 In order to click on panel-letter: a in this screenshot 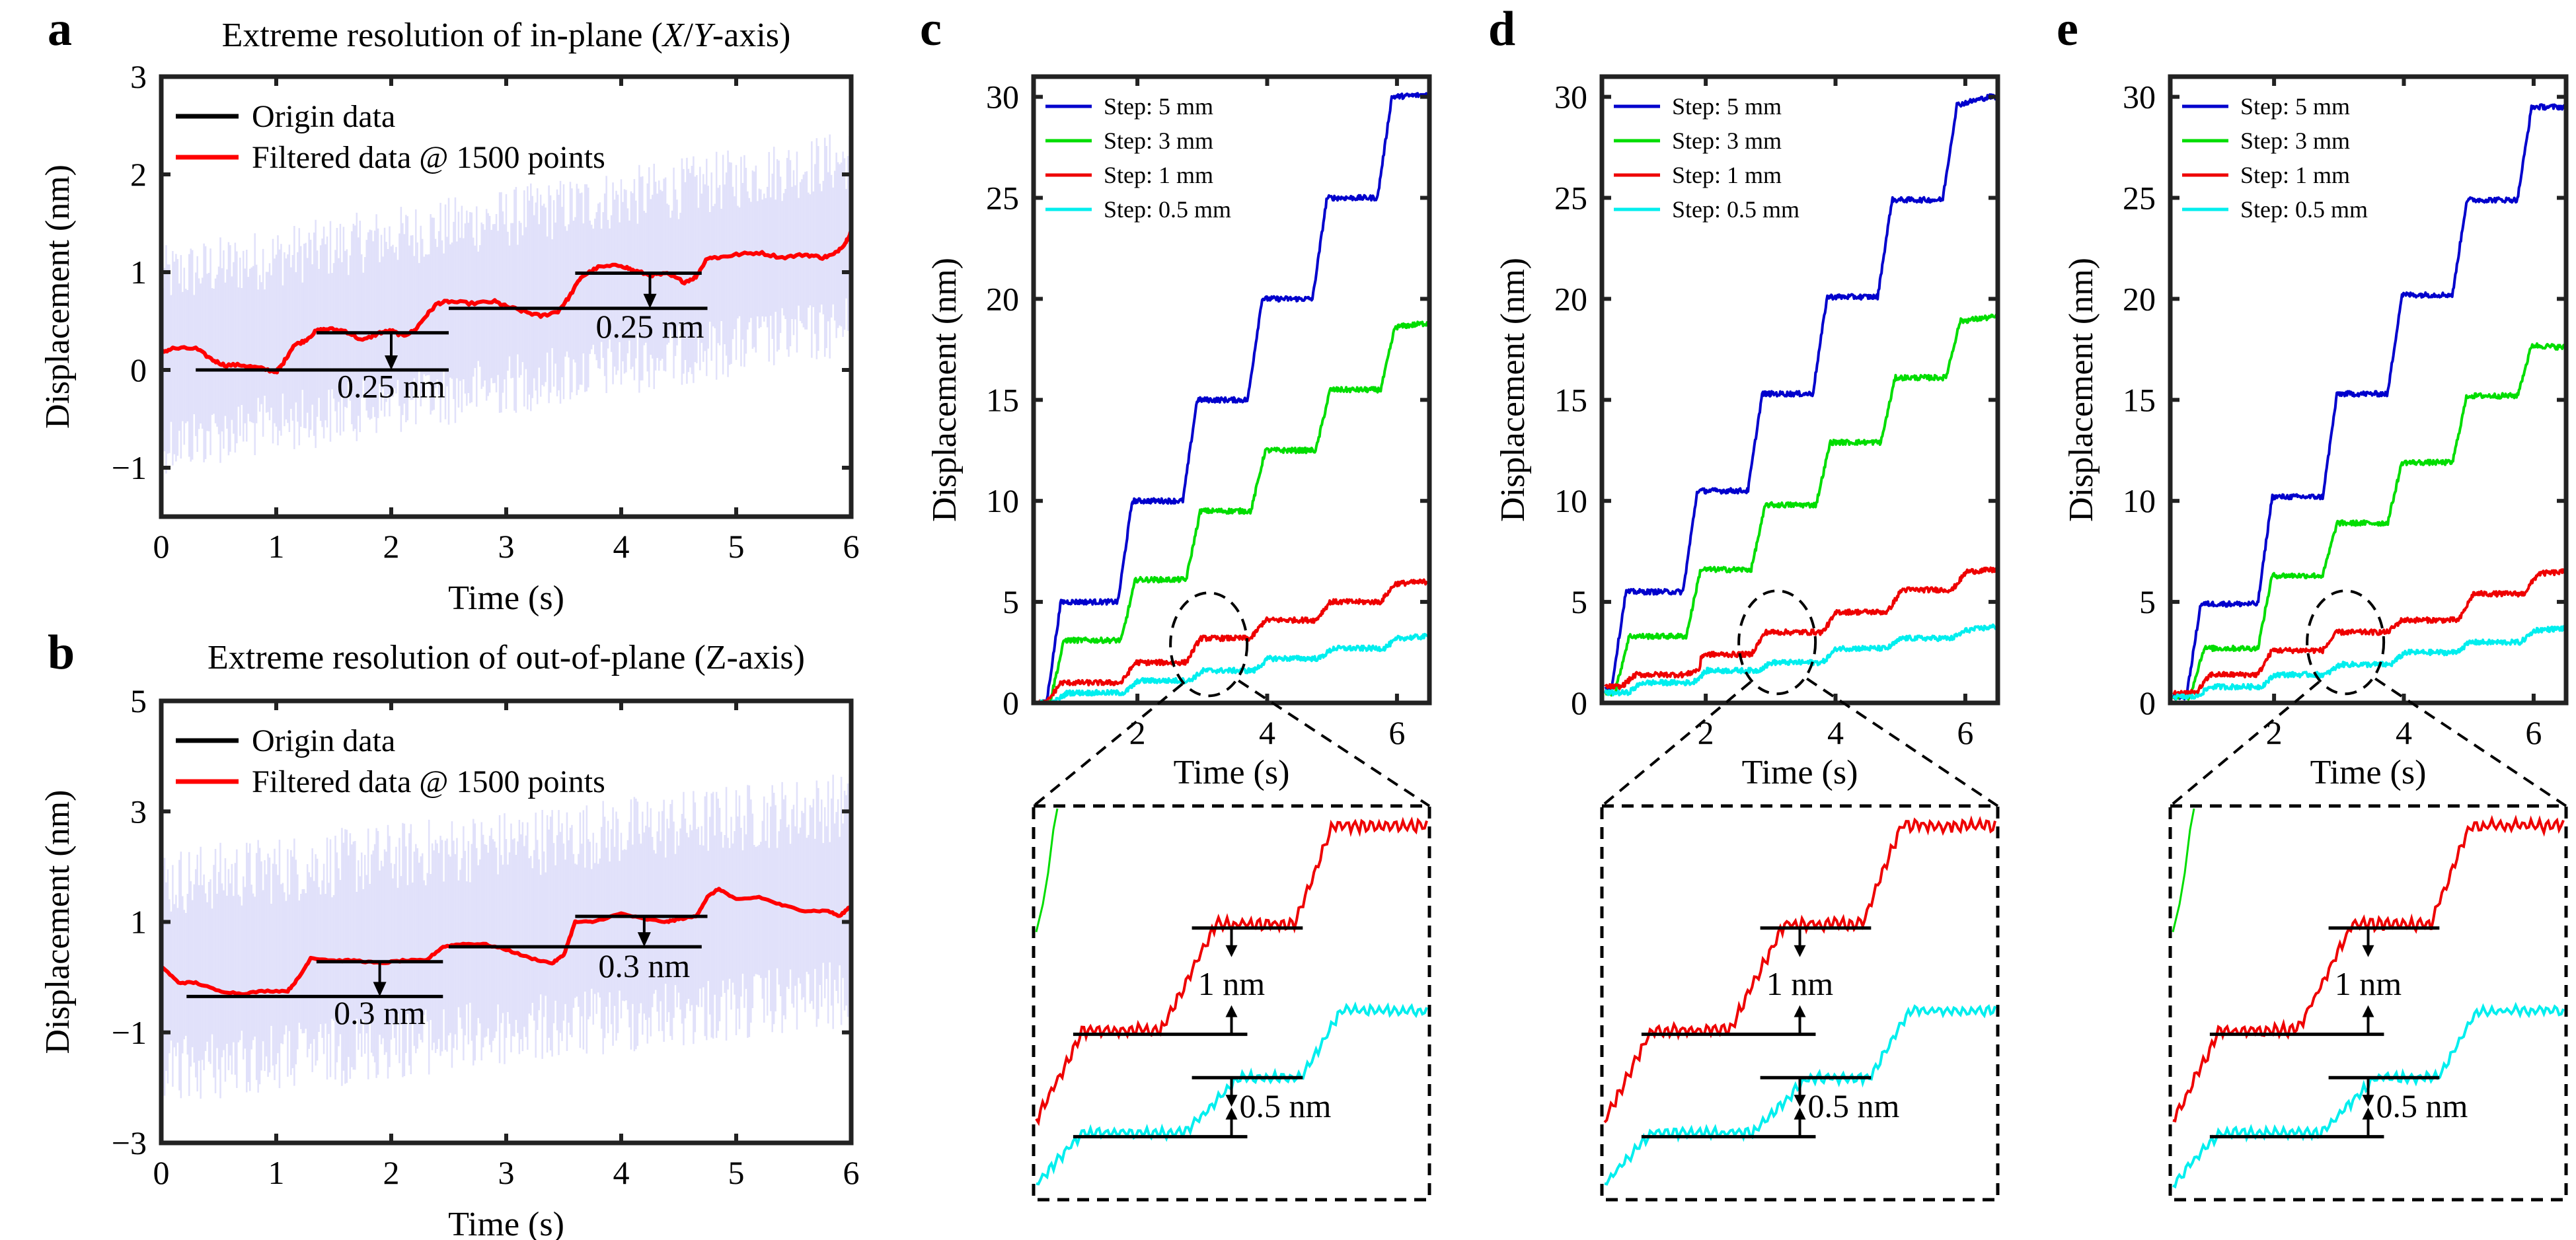, I will do `click(60, 29)`.